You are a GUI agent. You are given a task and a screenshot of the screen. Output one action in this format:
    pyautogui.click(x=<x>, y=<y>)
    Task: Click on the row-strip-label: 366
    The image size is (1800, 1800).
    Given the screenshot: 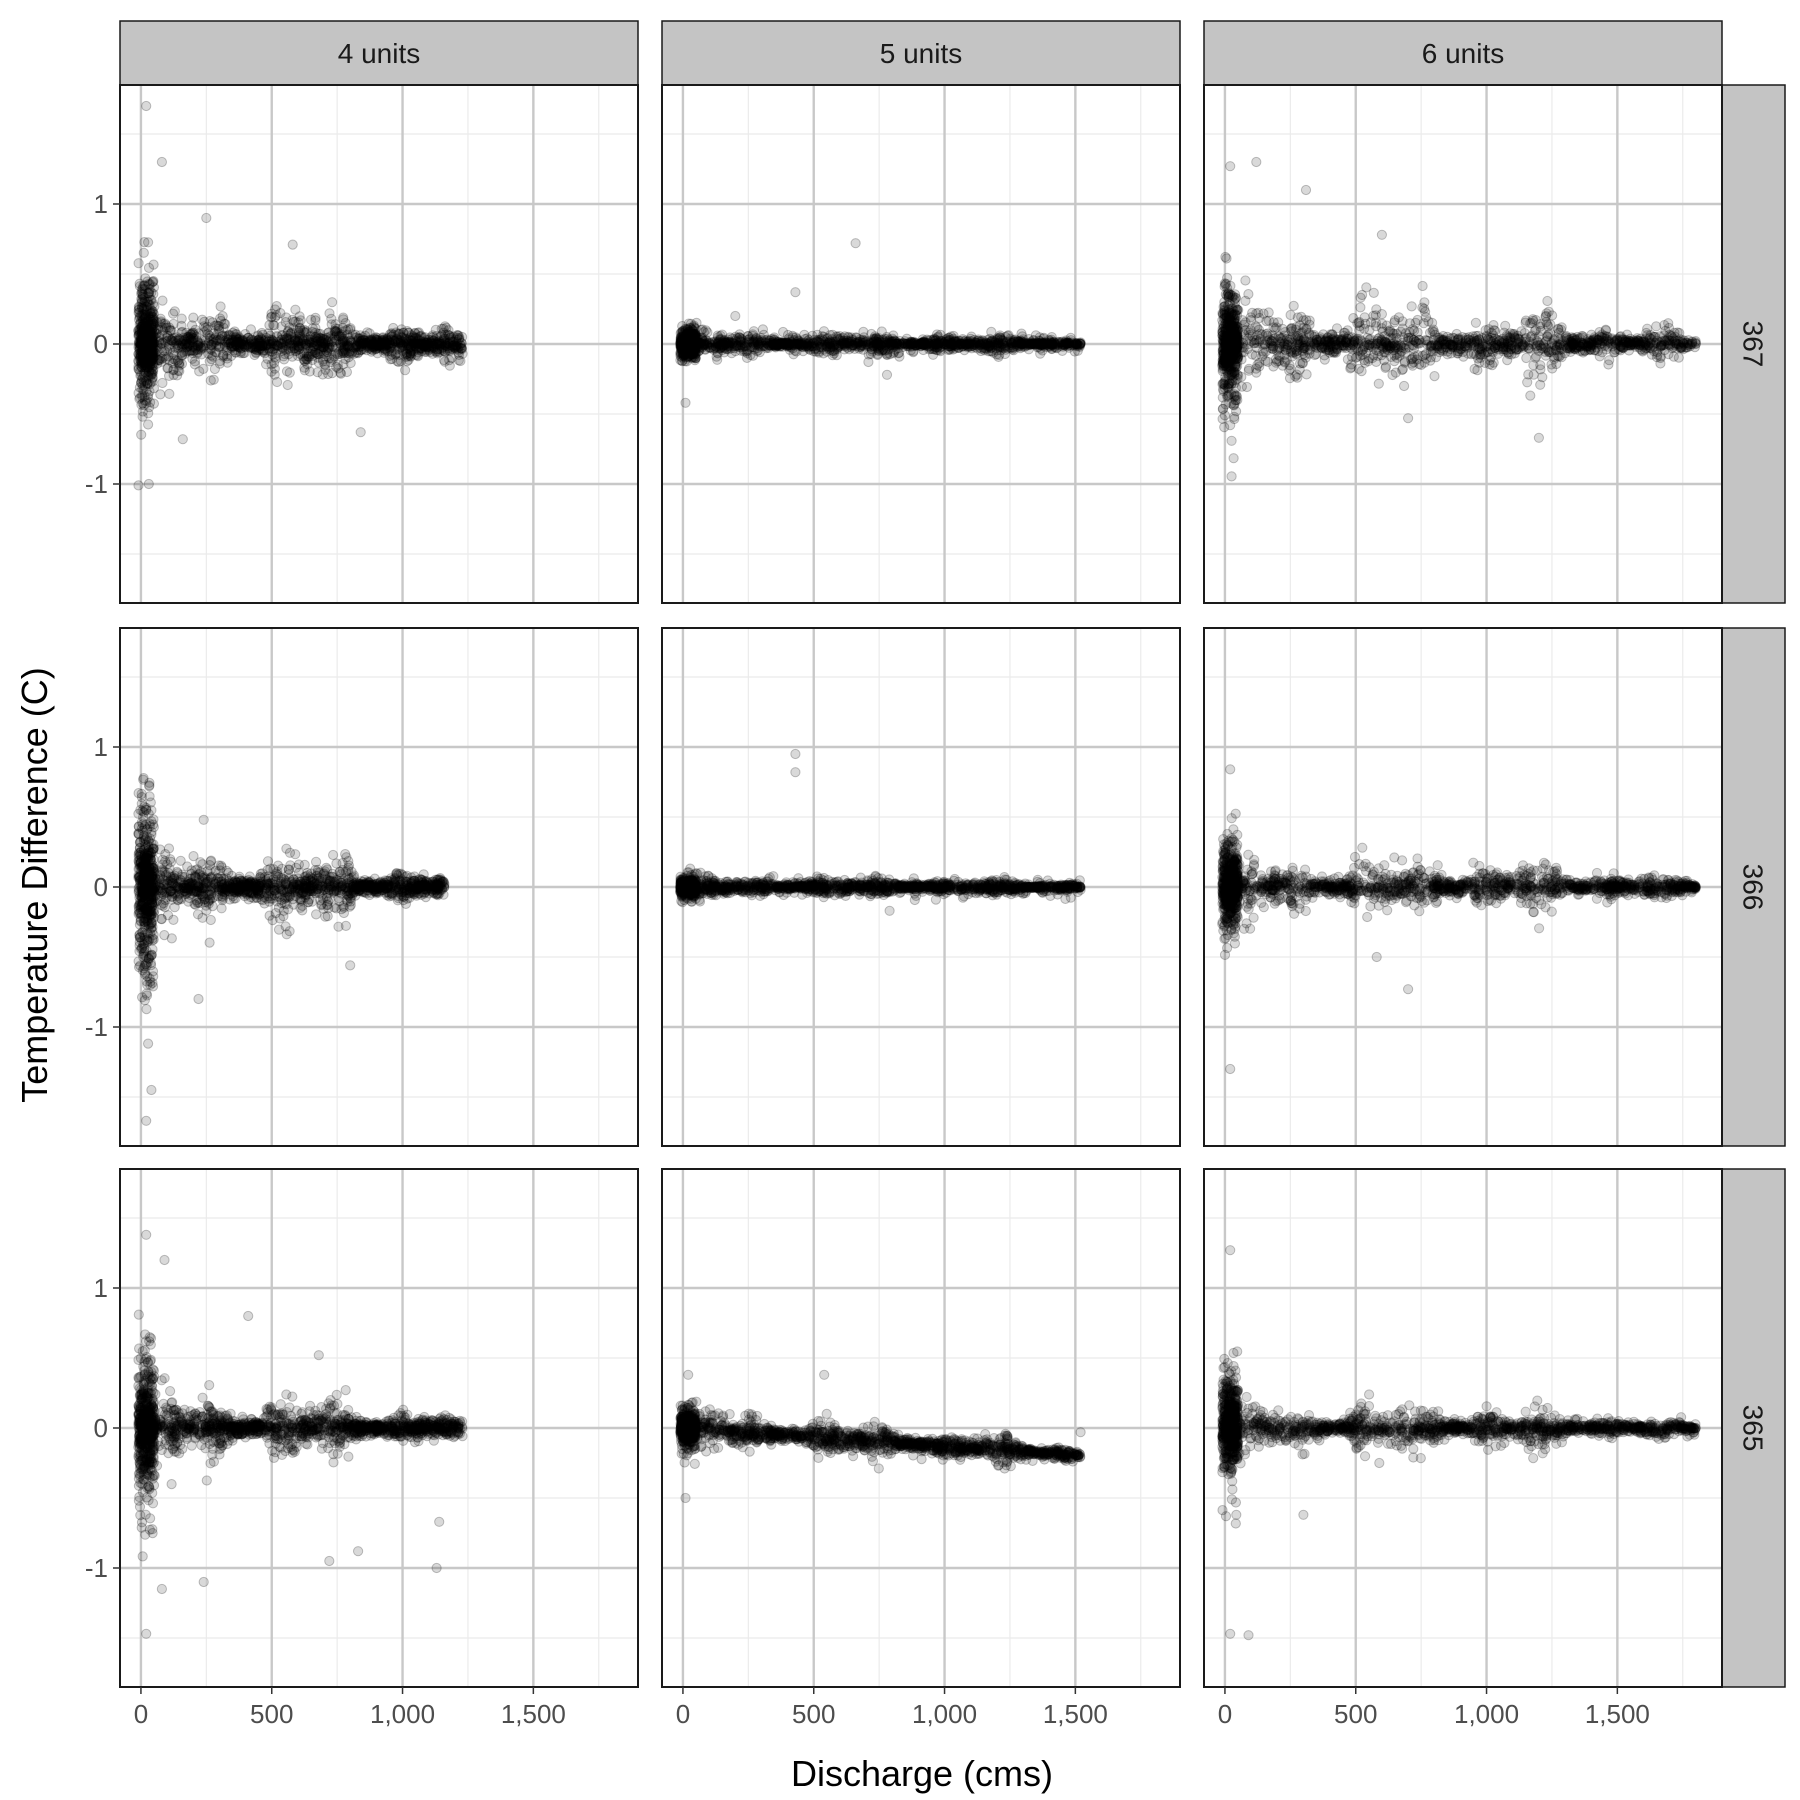 What is the action you would take?
    pyautogui.click(x=1753, y=887)
    